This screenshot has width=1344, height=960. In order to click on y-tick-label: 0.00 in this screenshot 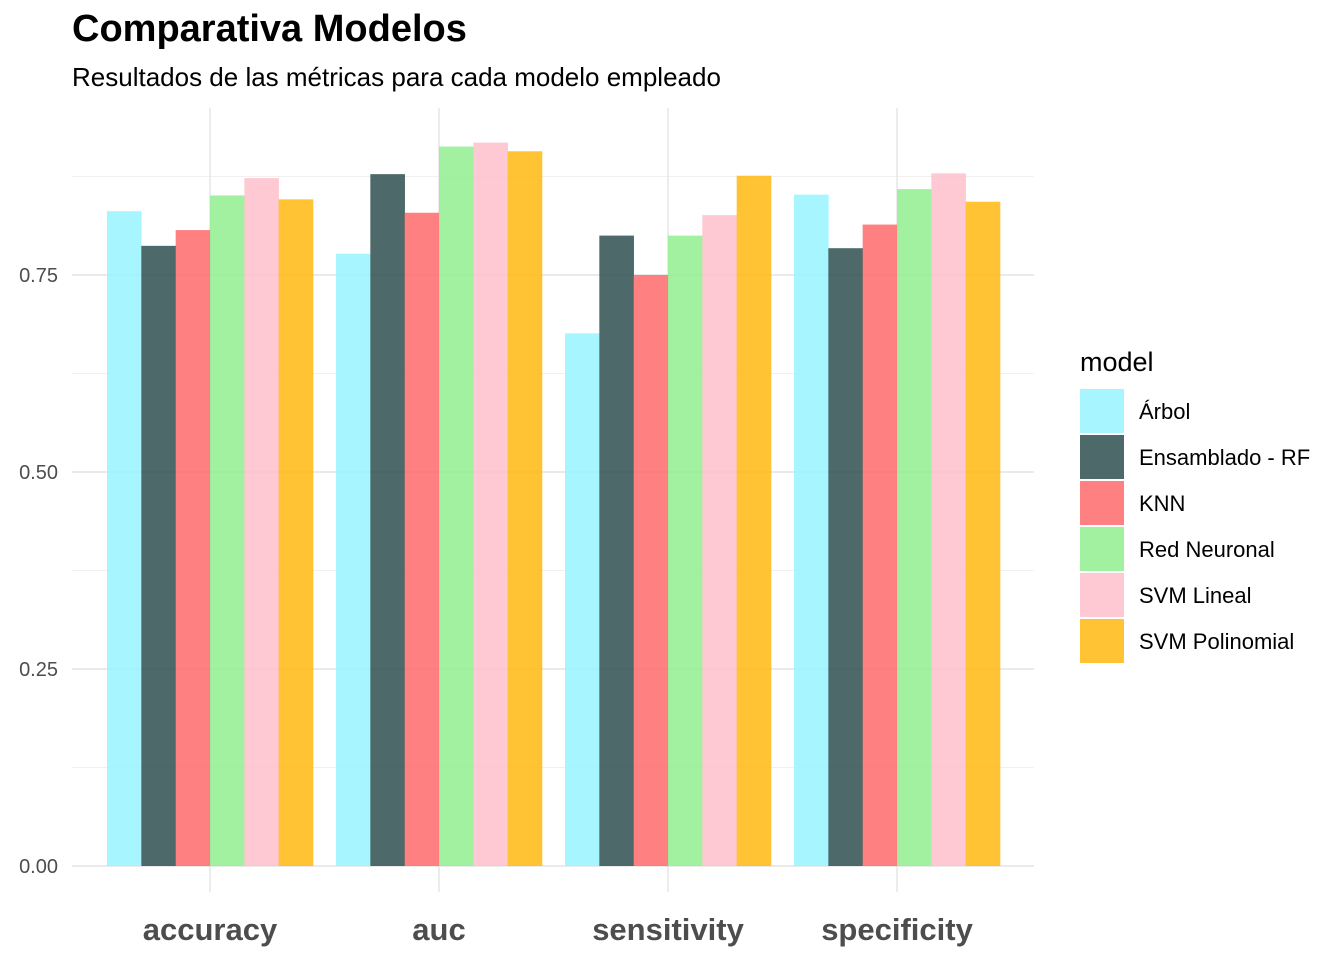, I will do `click(38, 867)`.